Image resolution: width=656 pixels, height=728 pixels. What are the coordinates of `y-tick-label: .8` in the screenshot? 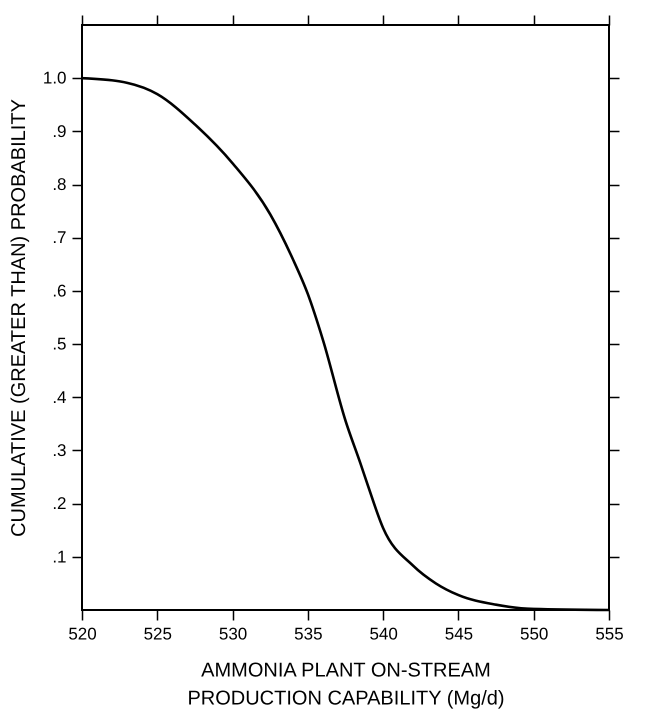 It's located at (59, 184).